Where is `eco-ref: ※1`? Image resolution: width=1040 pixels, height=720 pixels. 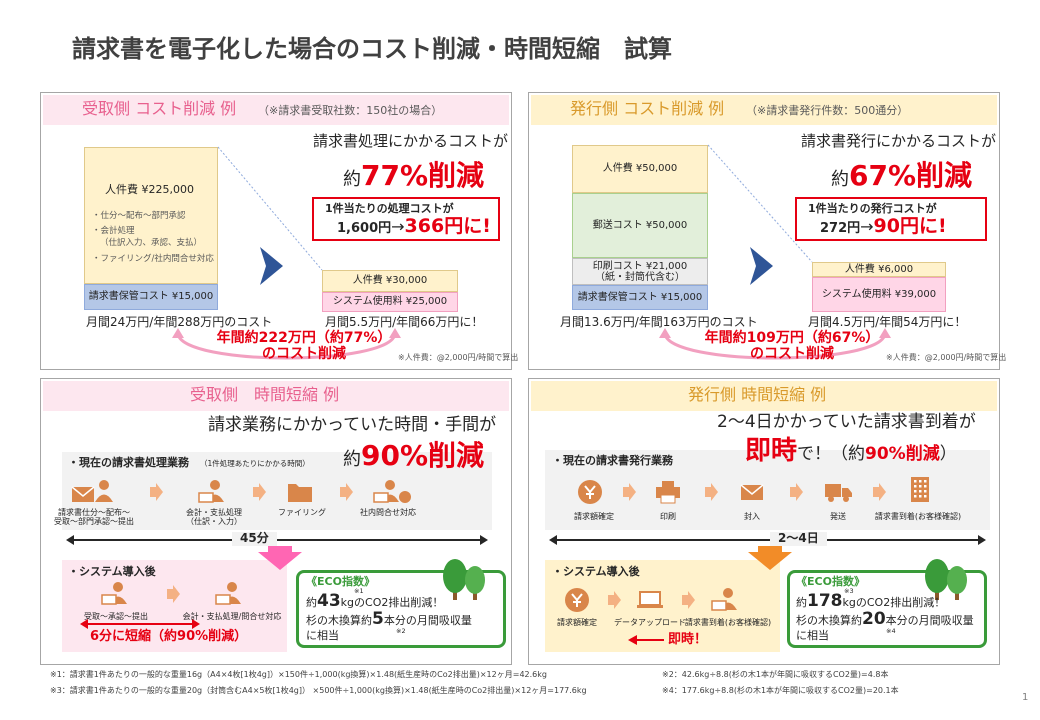
eco-ref: ※1 is located at coordinates (359, 591).